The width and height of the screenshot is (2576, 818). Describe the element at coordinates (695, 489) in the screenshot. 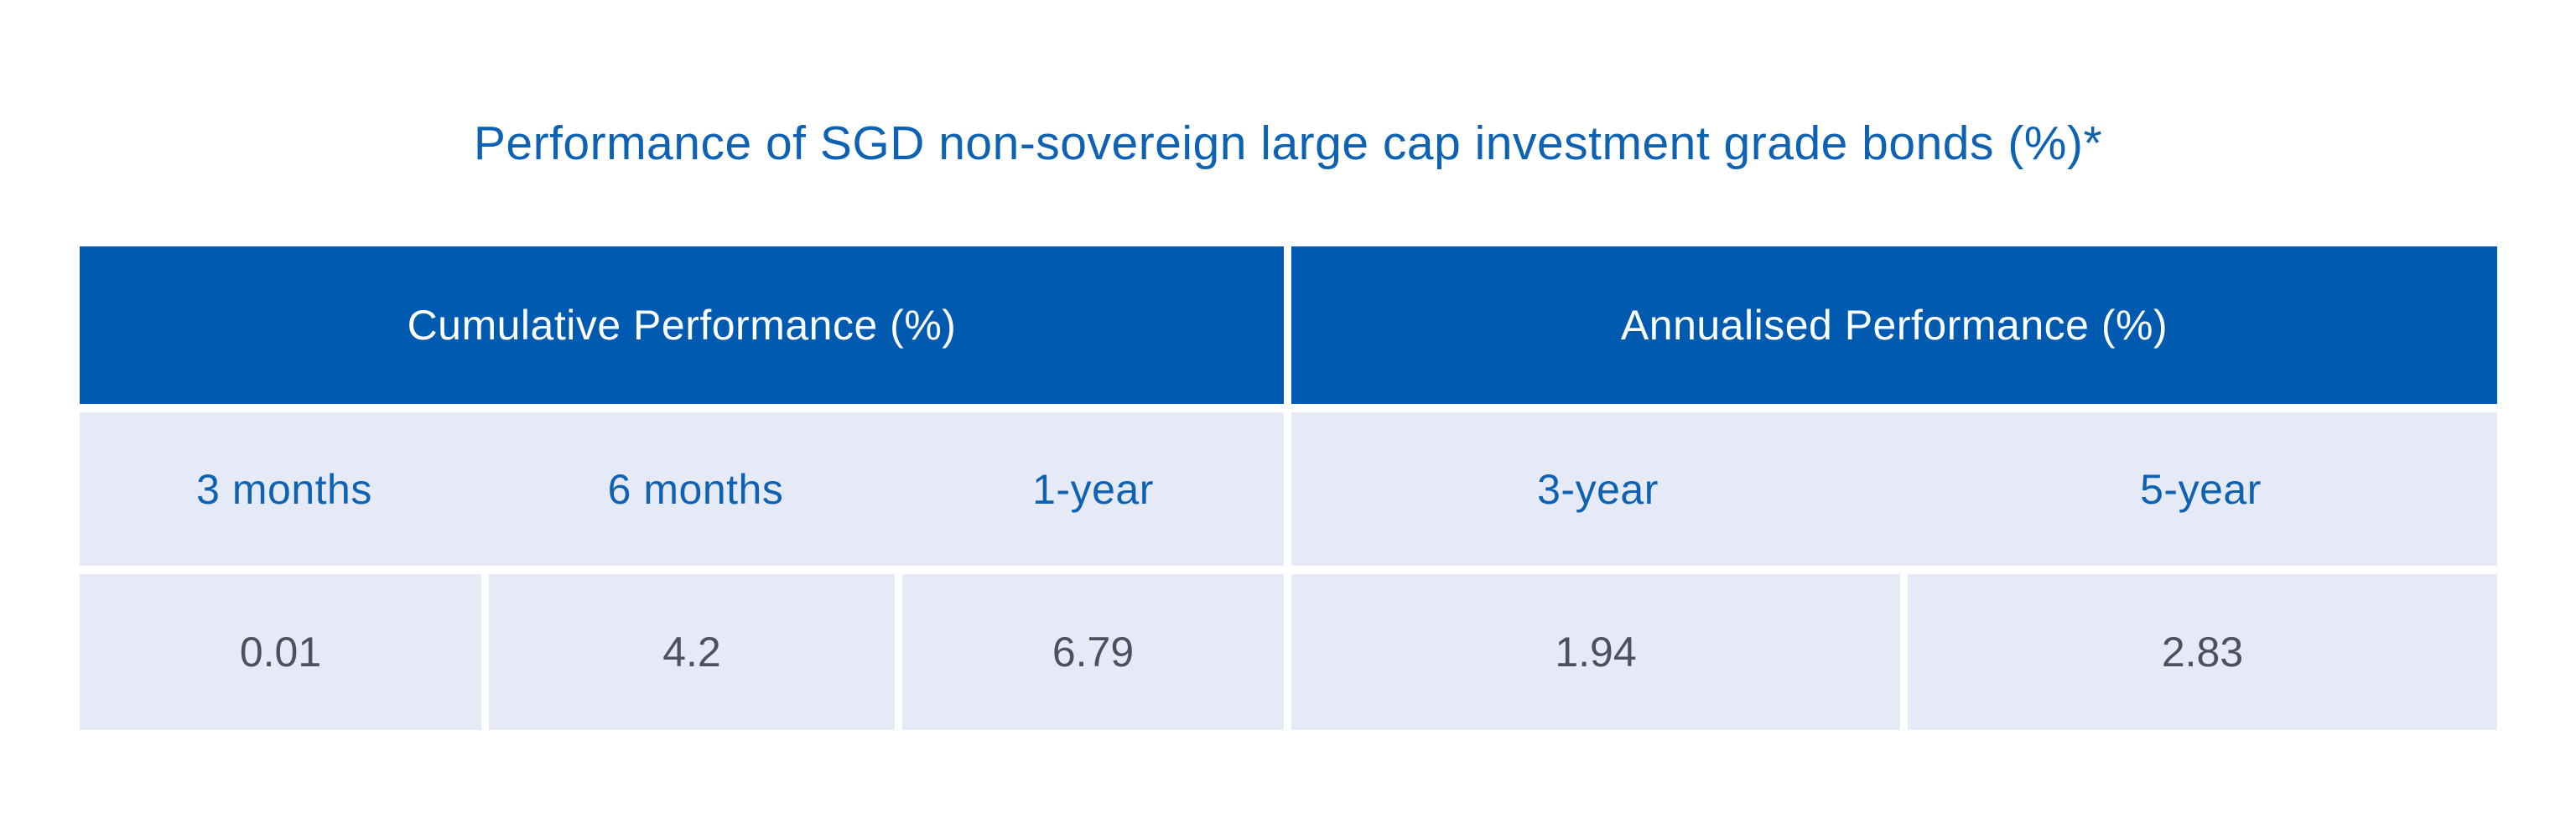

I see `column-header-6-months: 6 months` at that location.